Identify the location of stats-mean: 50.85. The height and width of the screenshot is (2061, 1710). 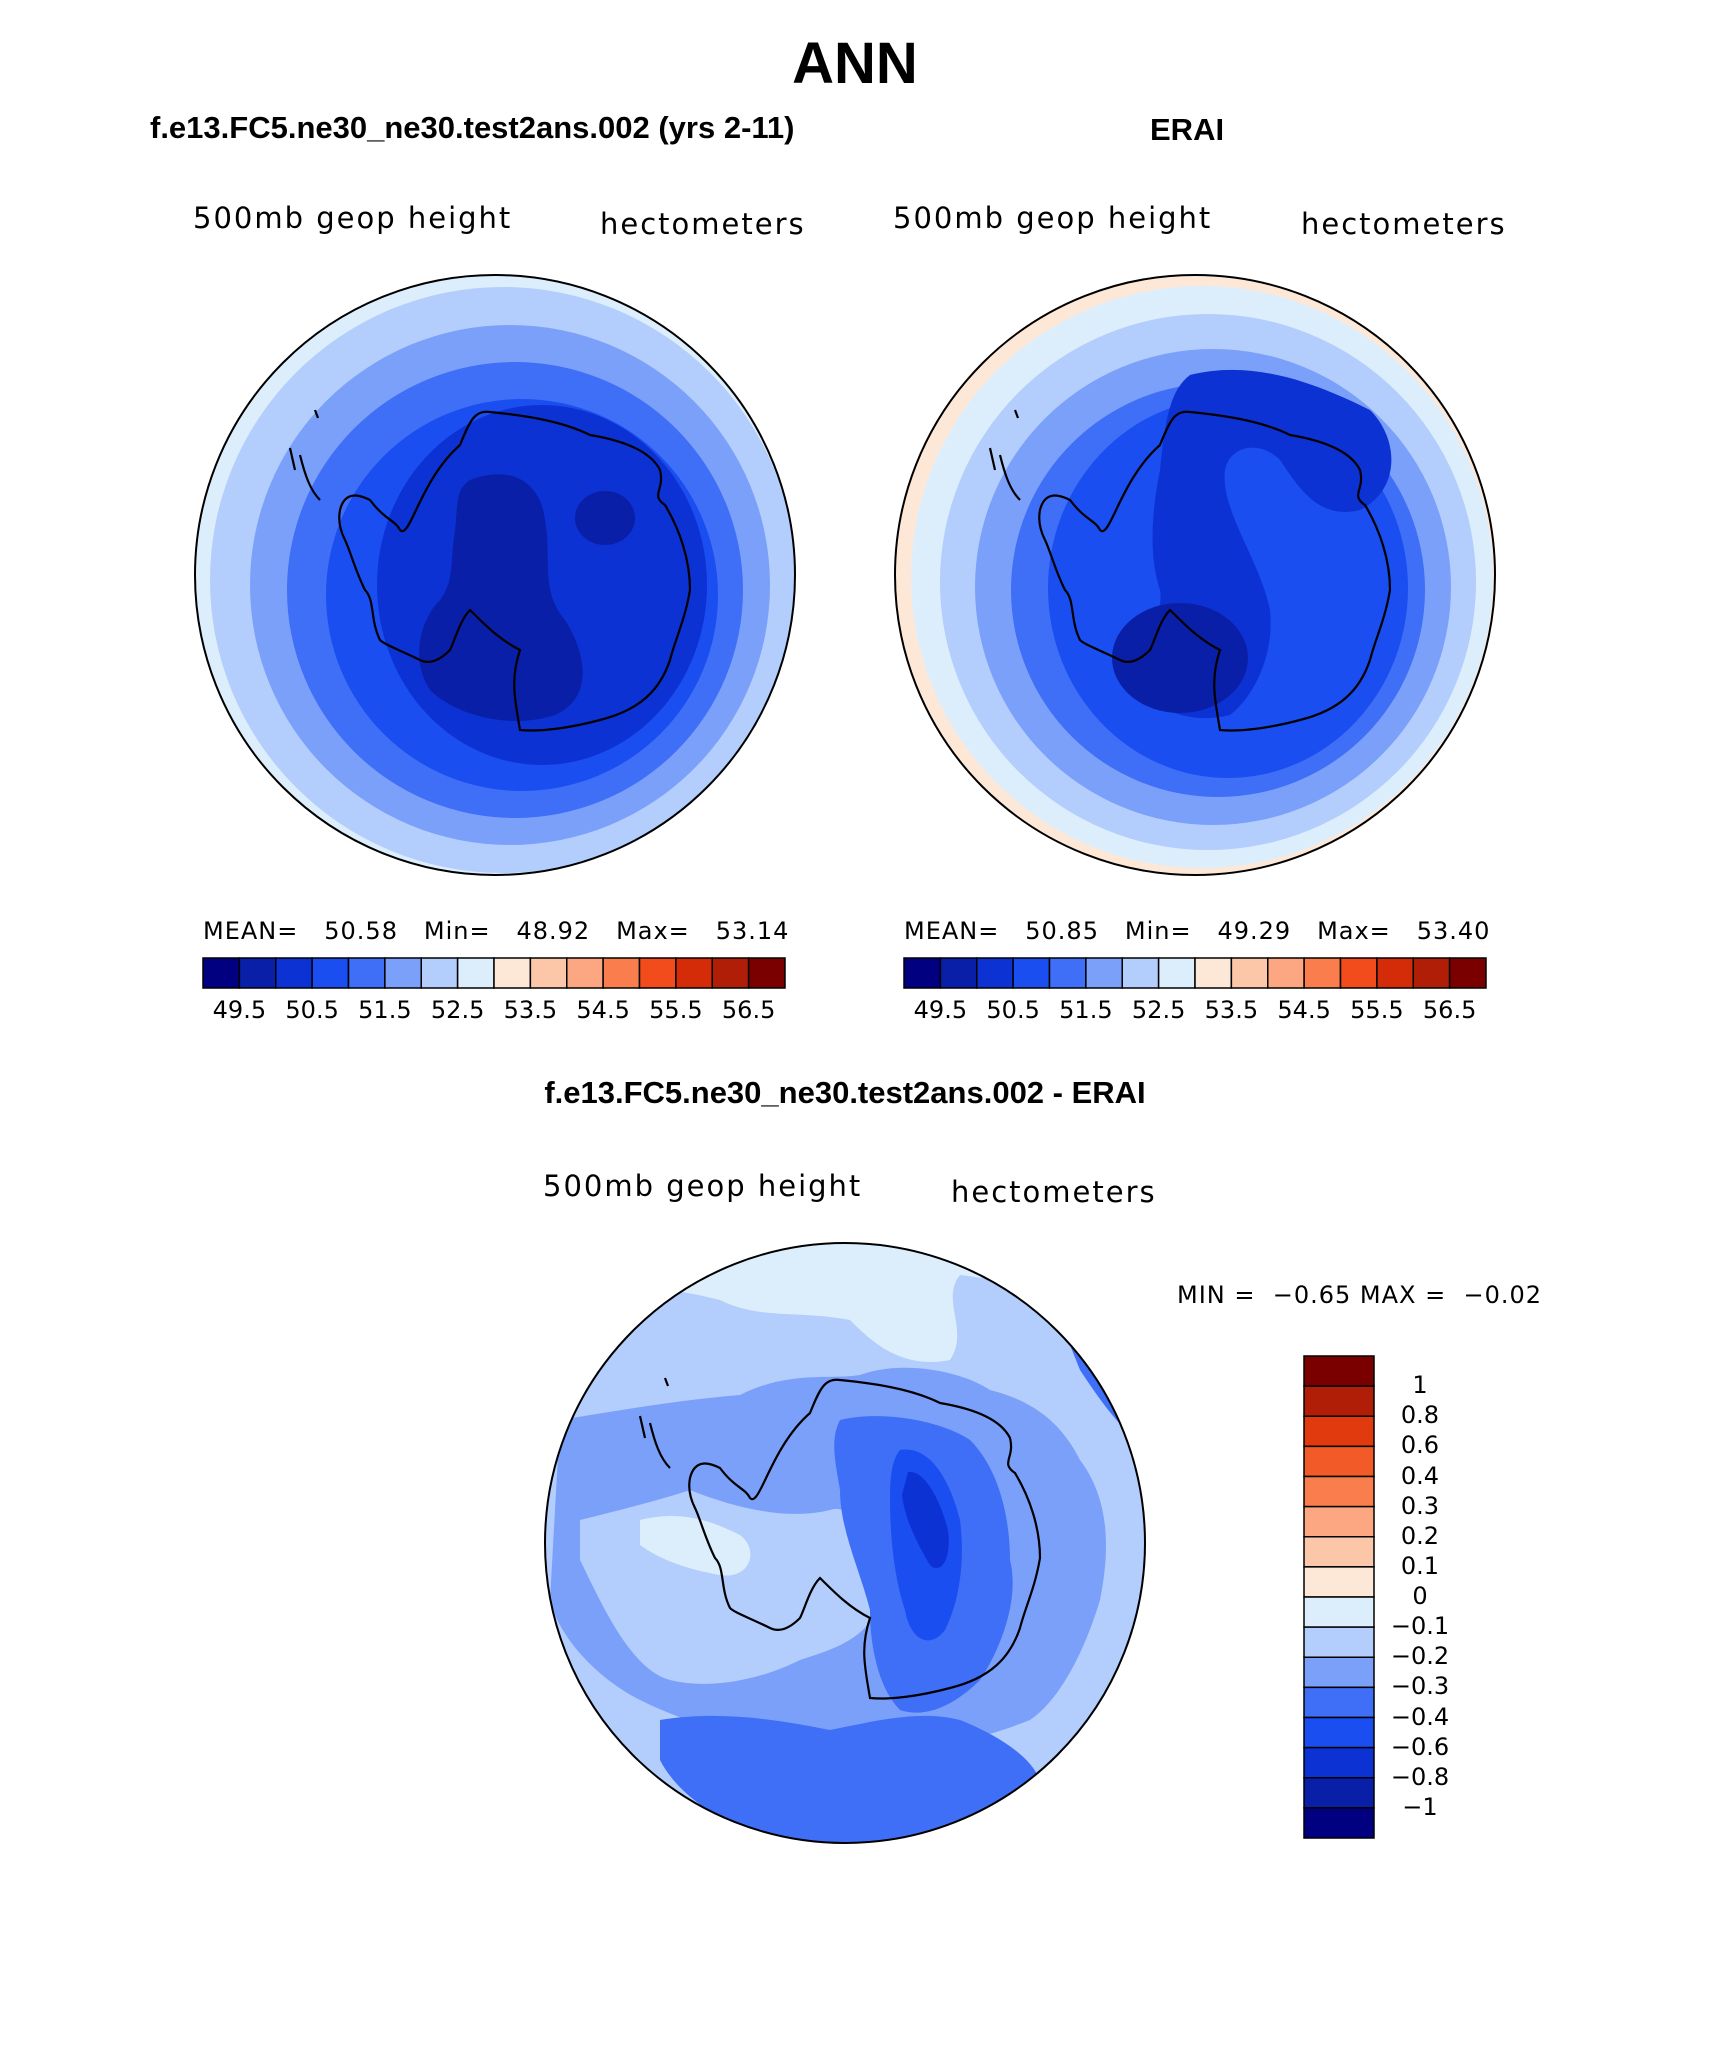
(1062, 931).